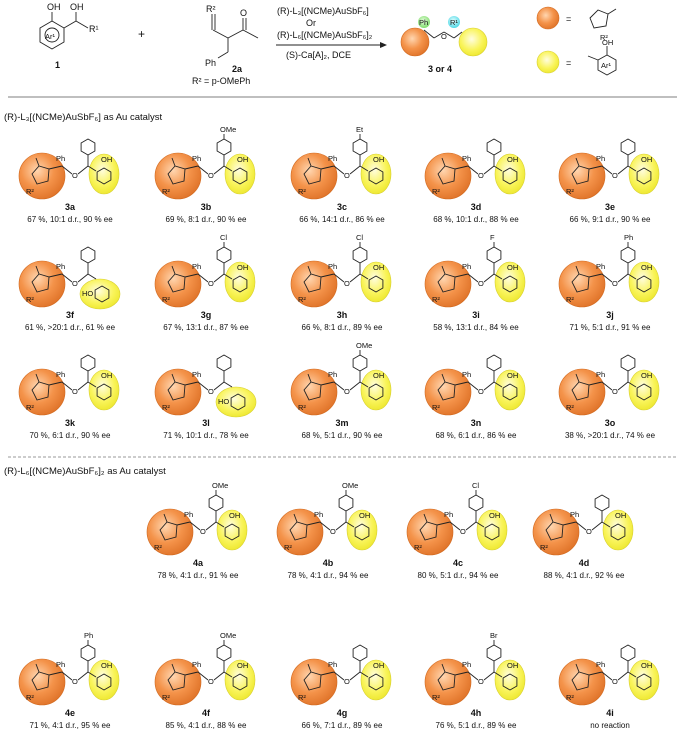 The height and width of the screenshot is (746, 685). Describe the element at coordinates (206, 219) in the screenshot. I see `compound-result: 69 %, 8:1 d.r., 90 % ee` at that location.